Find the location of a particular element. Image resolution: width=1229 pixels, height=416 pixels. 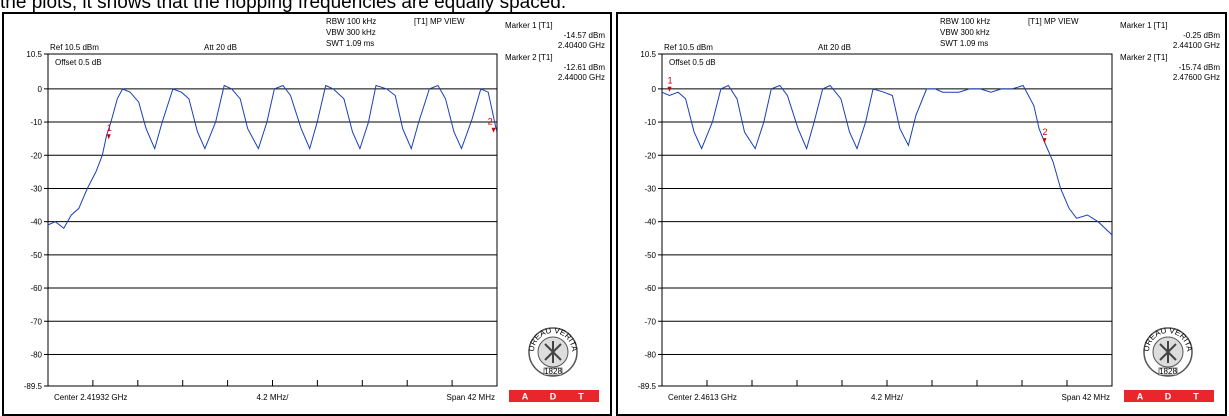

x-center-label: Center 2.41932 GHz is located at coordinates (90, 397).